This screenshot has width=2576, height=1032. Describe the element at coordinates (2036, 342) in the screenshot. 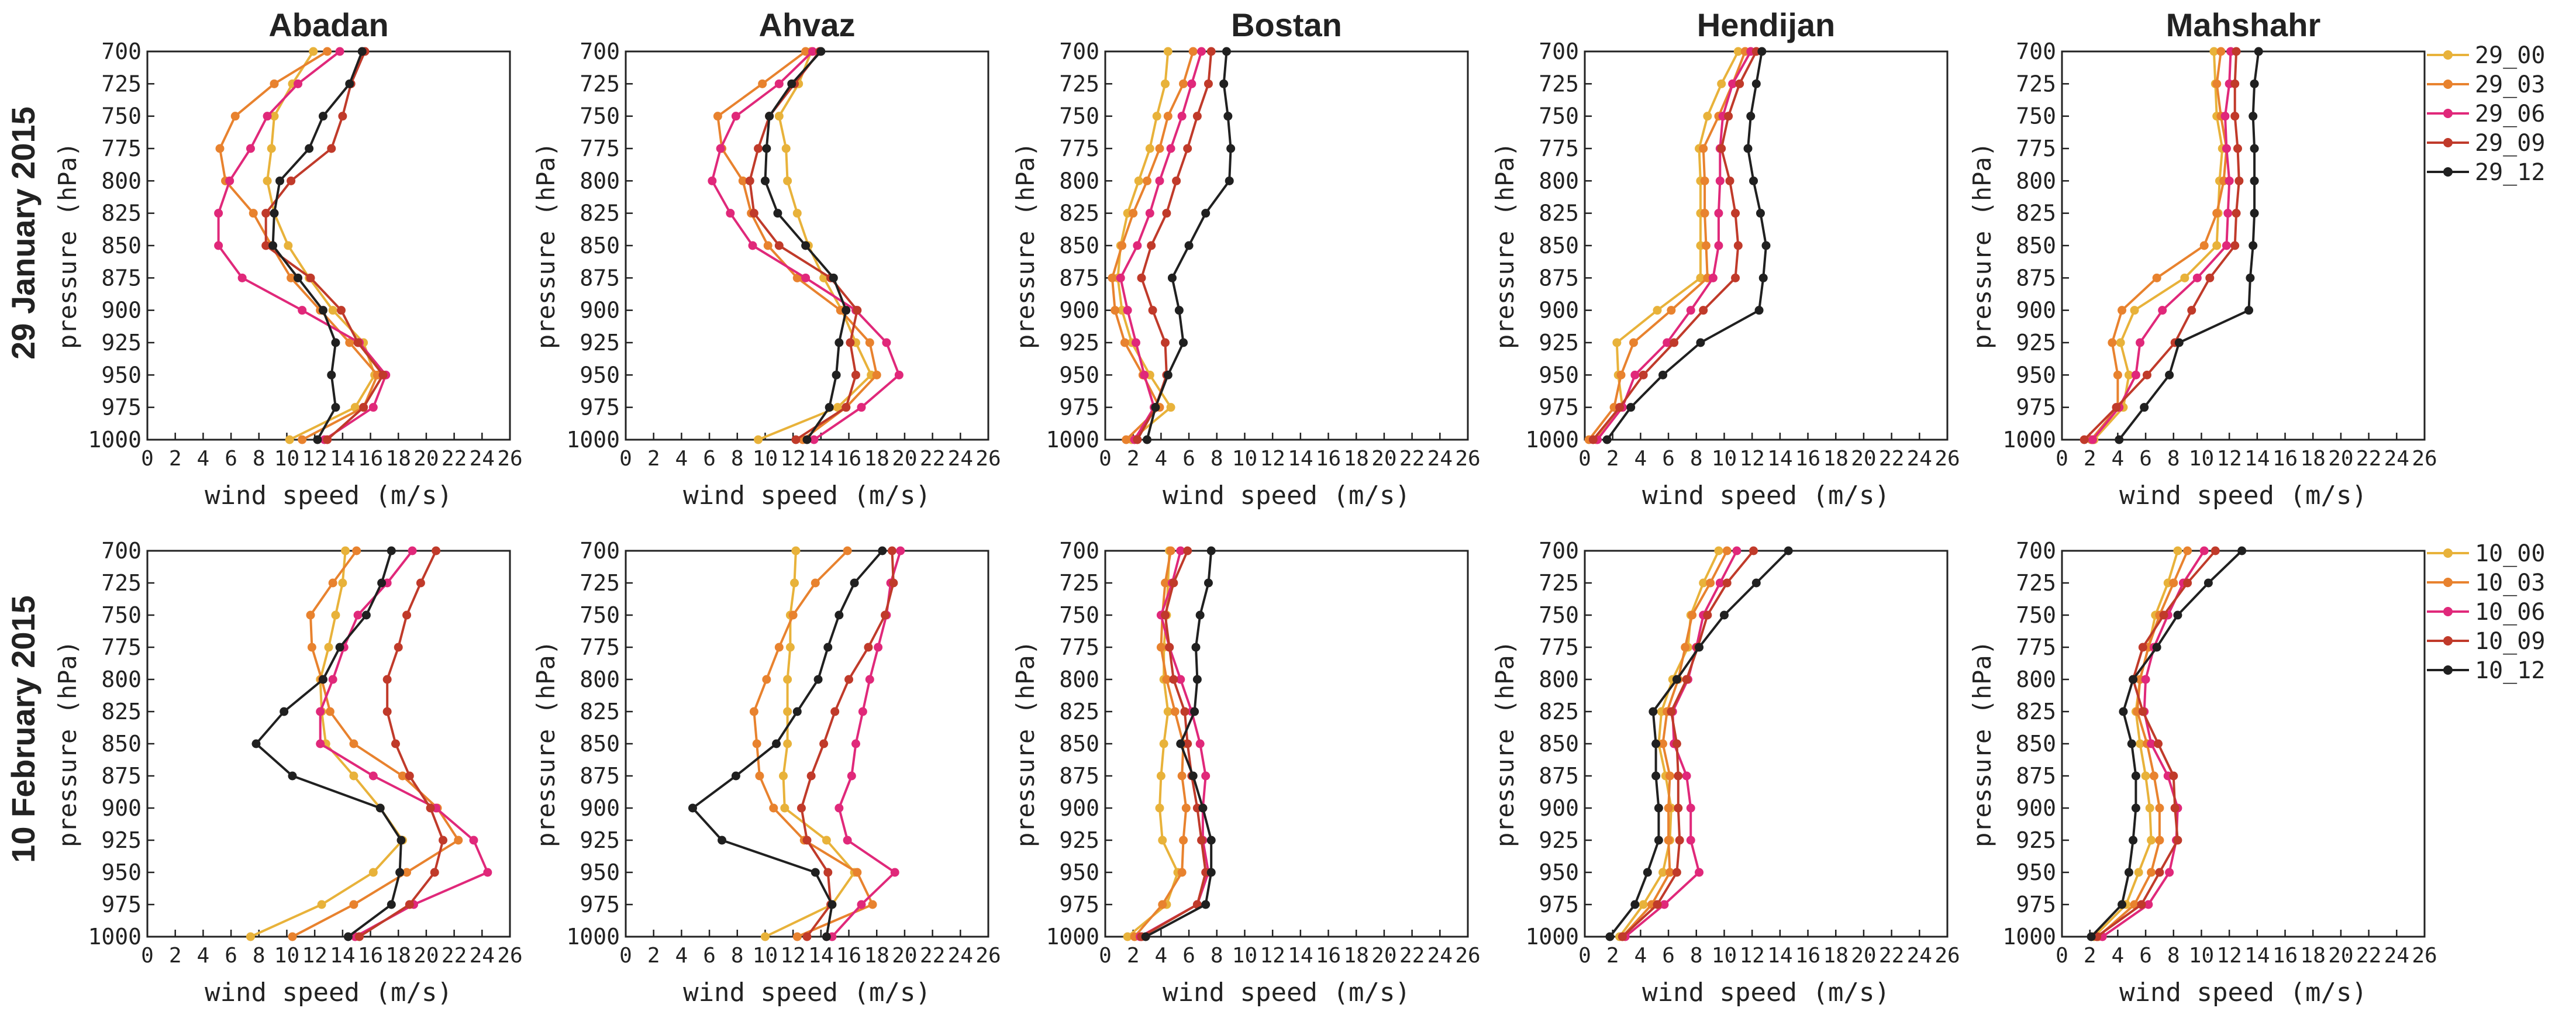

I see `p5-y-tick-label: 925` at that location.